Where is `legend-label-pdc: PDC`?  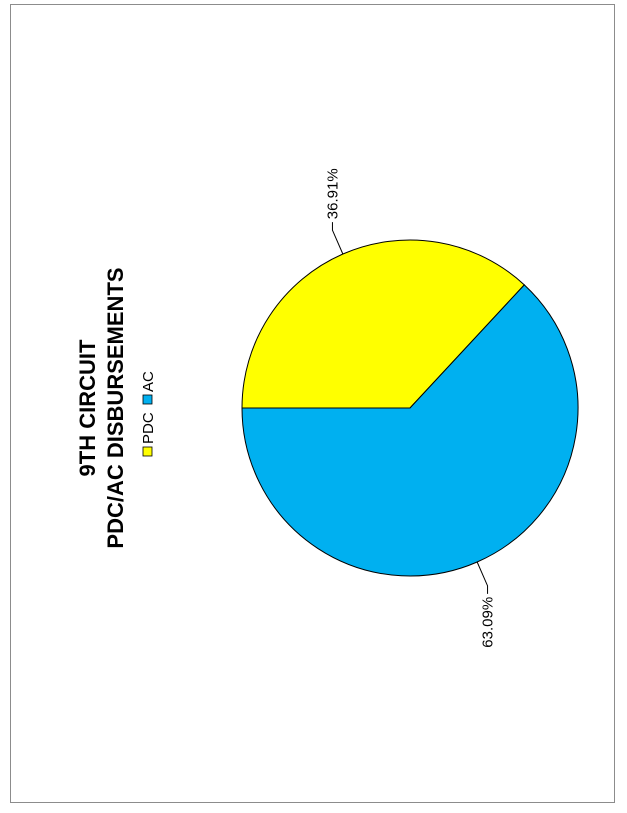
legend-label-pdc: PDC is located at coordinates (148, 428).